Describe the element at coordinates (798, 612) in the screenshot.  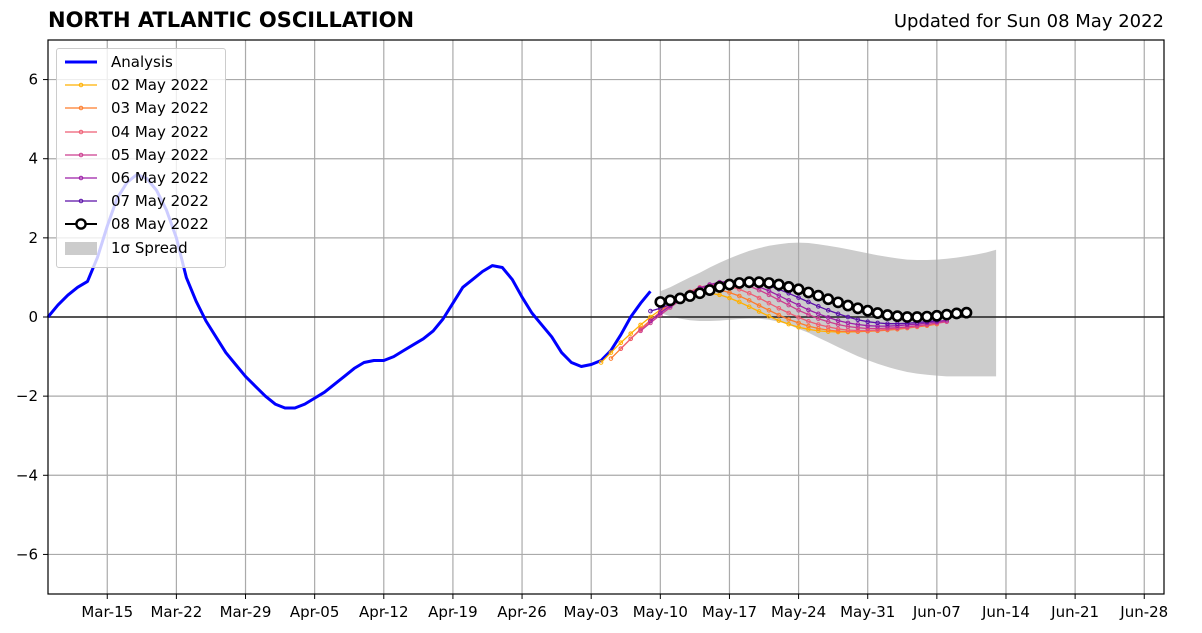
I see `x-tick-label: May-24` at that location.